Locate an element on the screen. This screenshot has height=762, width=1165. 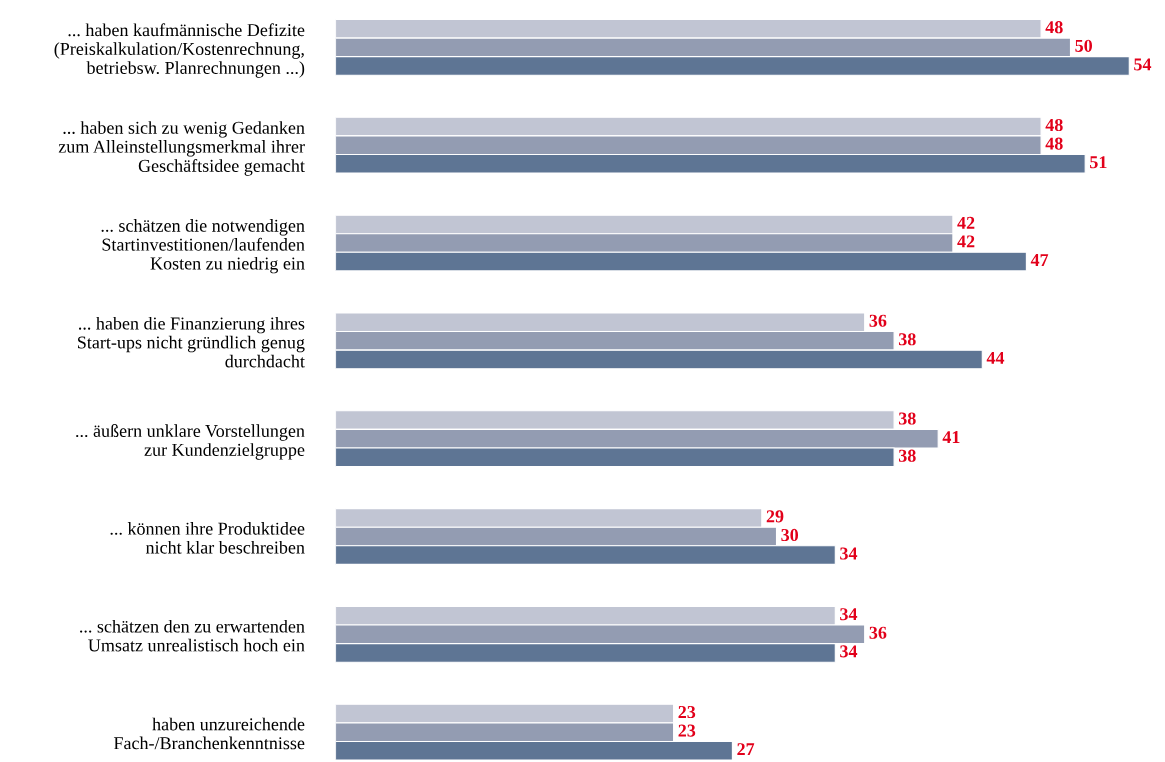
y-tick-label: ... können ihre Produktidee nicht klar beschreiben is located at coordinates (207, 538).